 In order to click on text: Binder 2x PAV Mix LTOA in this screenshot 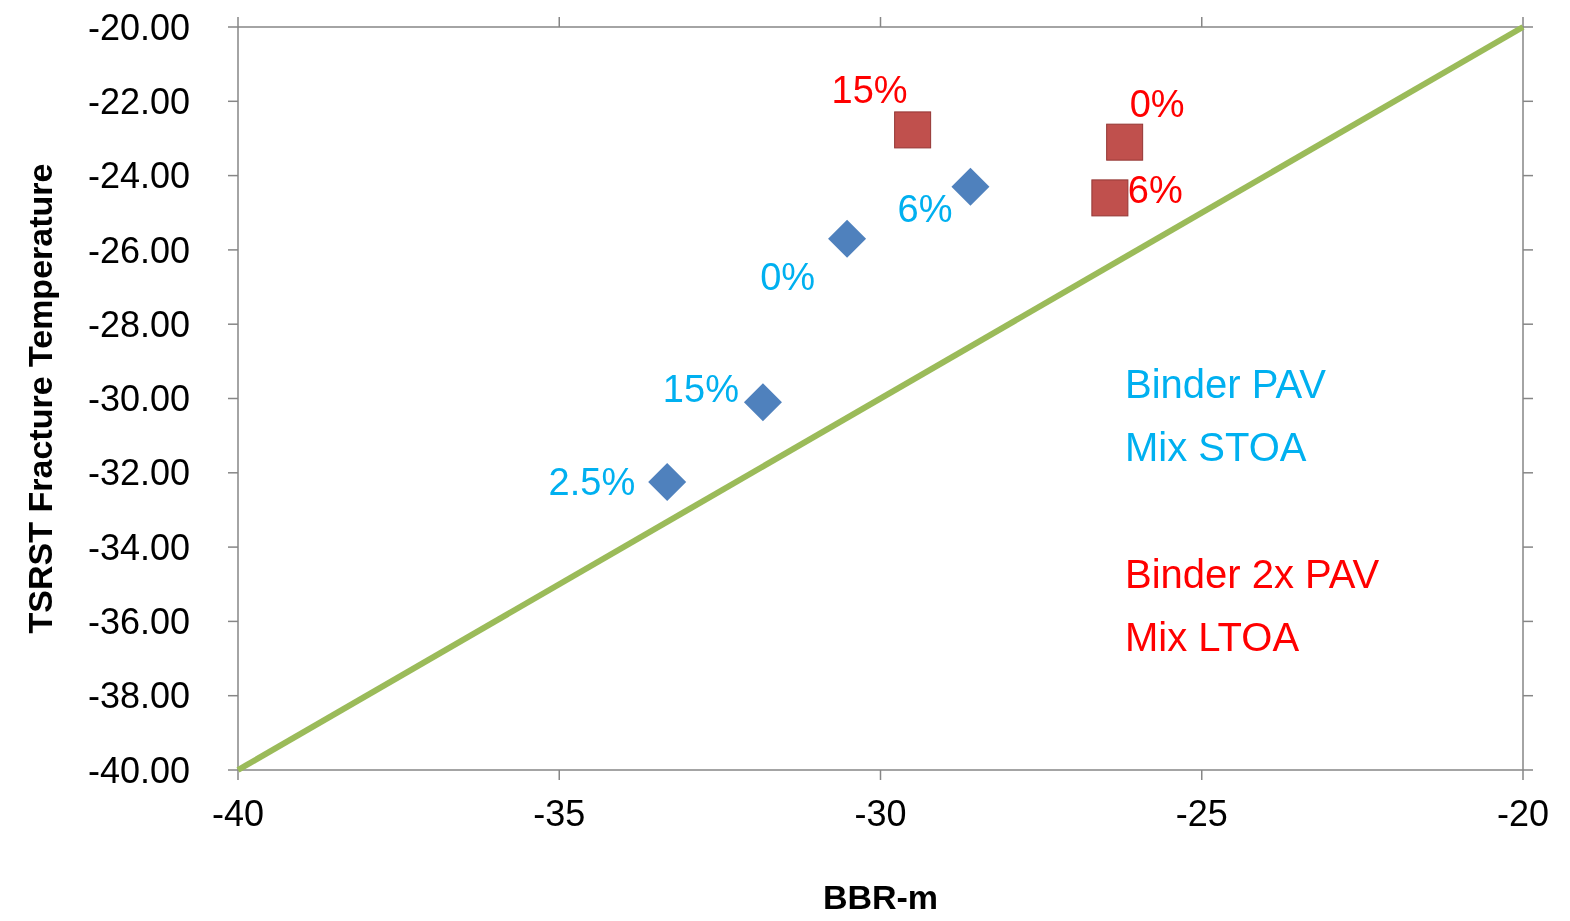, I will do `click(1252, 605)`.